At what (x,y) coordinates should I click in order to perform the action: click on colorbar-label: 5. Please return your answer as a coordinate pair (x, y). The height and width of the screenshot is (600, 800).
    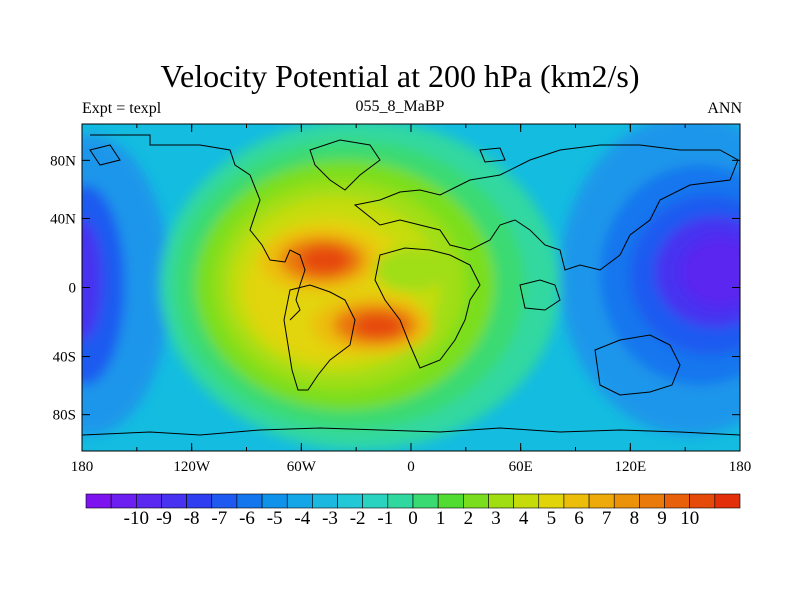
    Looking at the image, I should click on (552, 518).